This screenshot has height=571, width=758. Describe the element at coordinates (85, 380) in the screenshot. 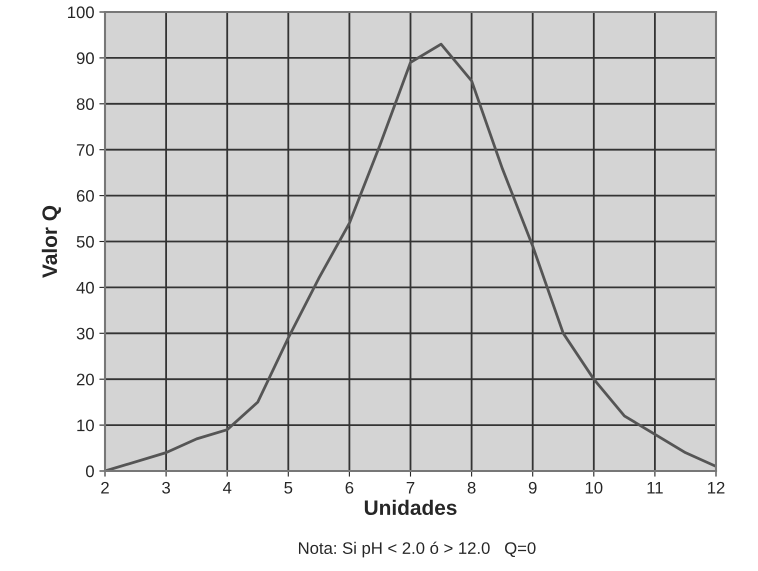

I see `y-tick-label: 20` at that location.